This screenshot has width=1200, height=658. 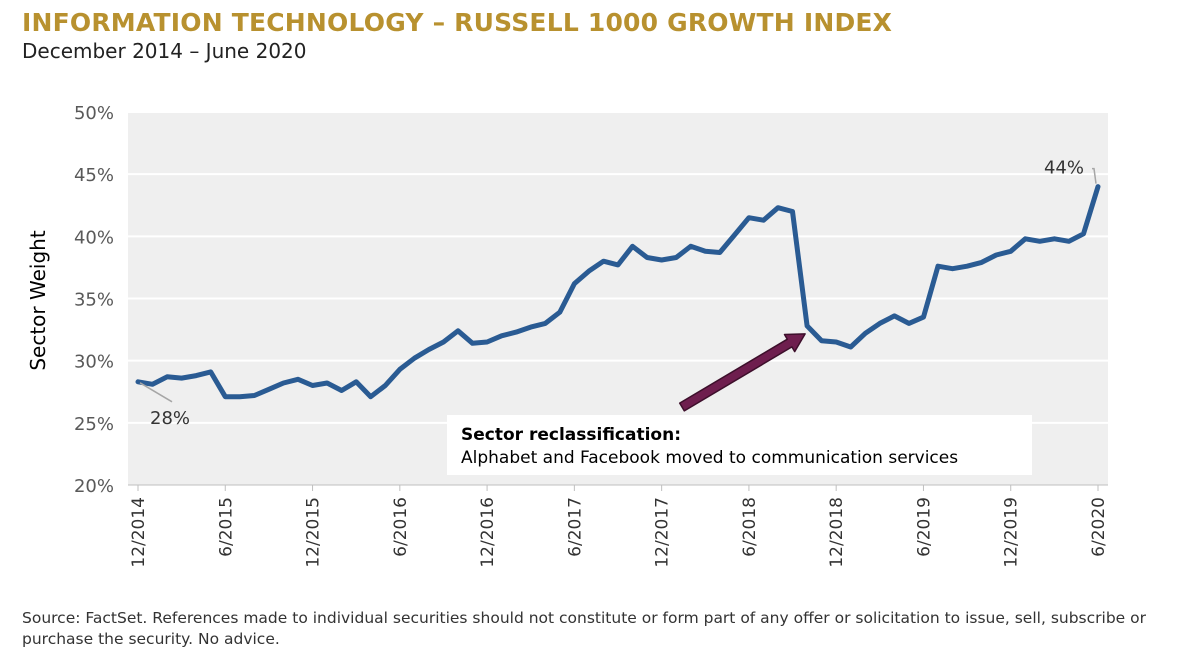 What do you see at coordinates (575, 527) in the screenshot?
I see `x-tick-label: 6/2017` at bounding box center [575, 527].